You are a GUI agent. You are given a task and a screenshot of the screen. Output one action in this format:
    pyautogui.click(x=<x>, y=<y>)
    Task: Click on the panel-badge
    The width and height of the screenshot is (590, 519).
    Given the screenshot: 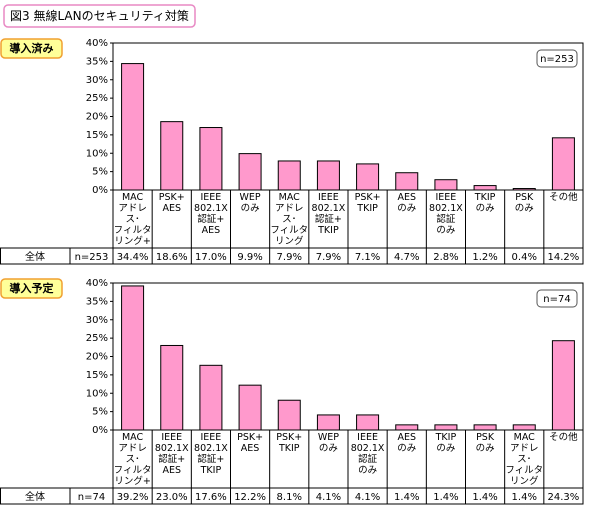 What is the action you would take?
    pyautogui.click(x=31, y=288)
    